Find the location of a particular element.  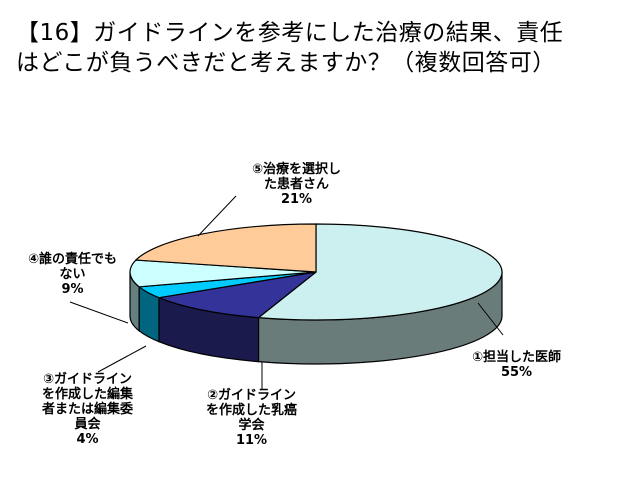

slice-value-3: 4% is located at coordinates (87, 439).